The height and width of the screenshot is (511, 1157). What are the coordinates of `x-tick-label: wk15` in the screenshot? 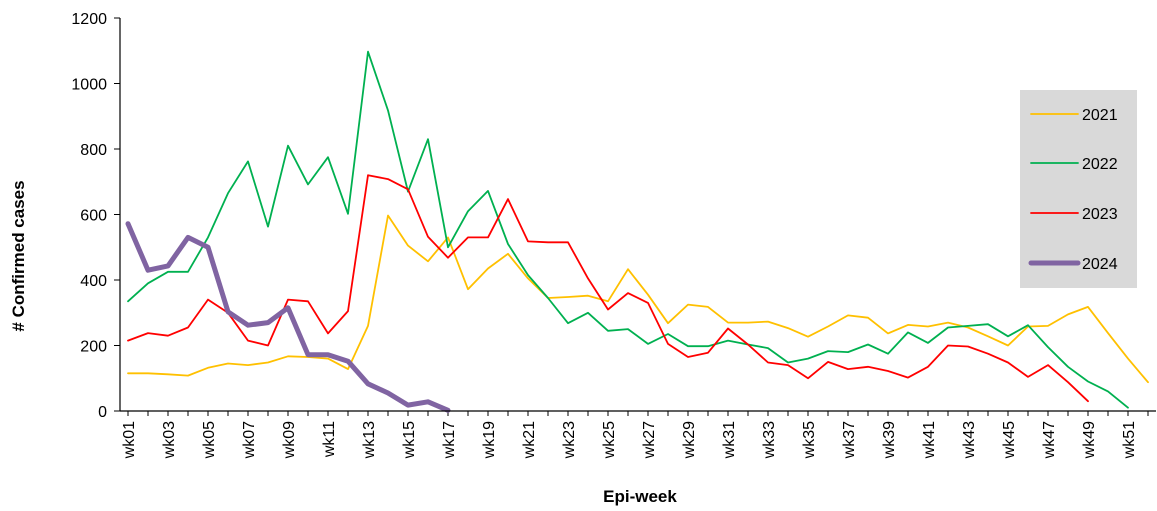 It's located at (409, 440).